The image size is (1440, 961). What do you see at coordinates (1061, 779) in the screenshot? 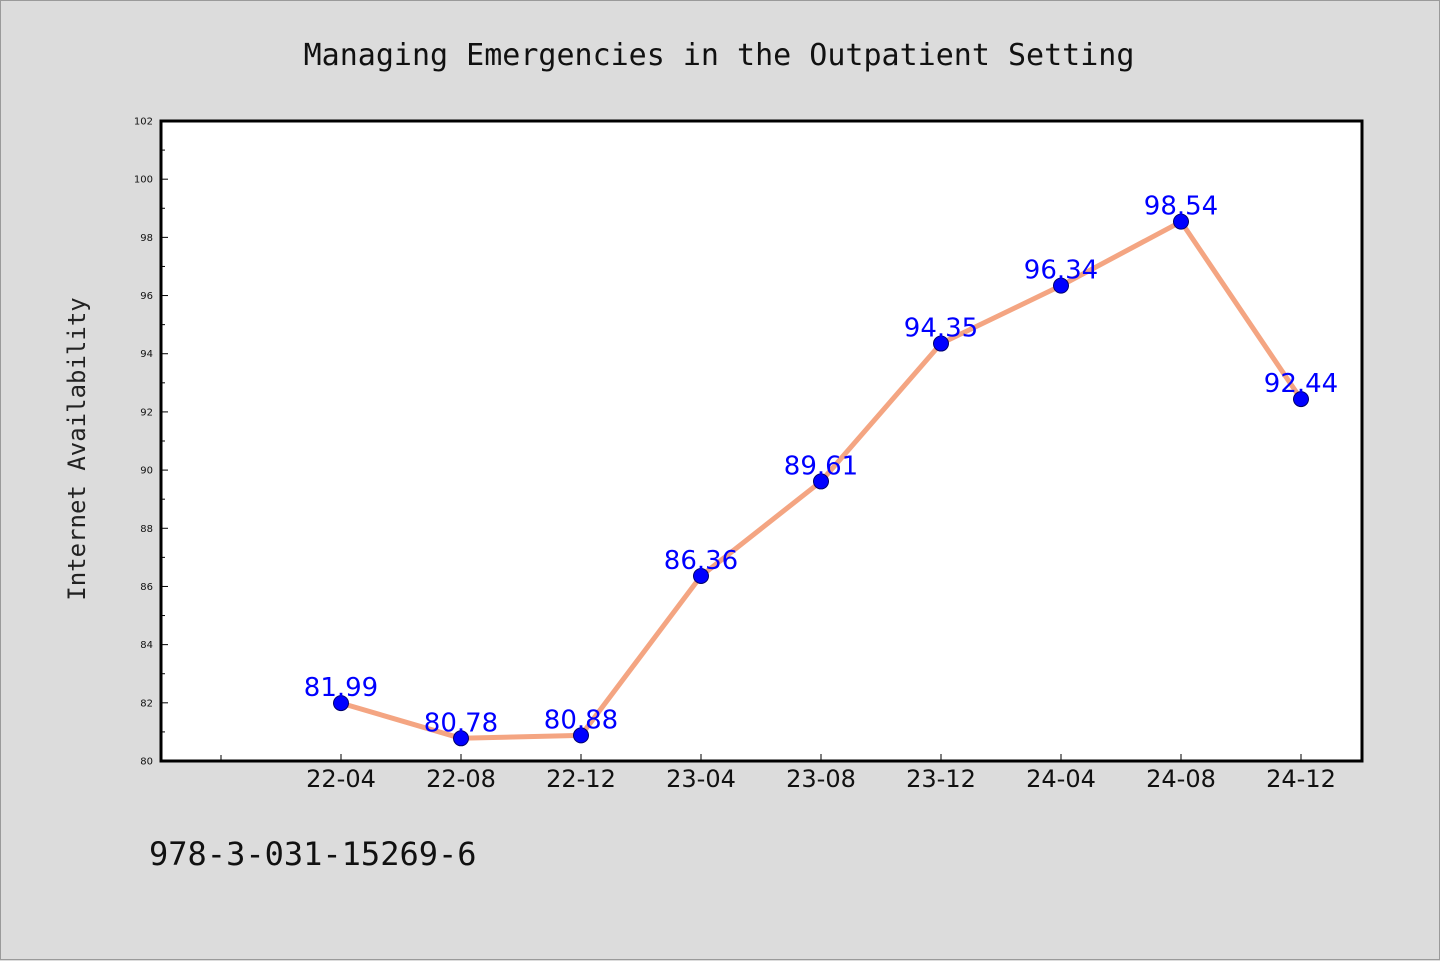
I see `x-tick-label: 24-04` at bounding box center [1061, 779].